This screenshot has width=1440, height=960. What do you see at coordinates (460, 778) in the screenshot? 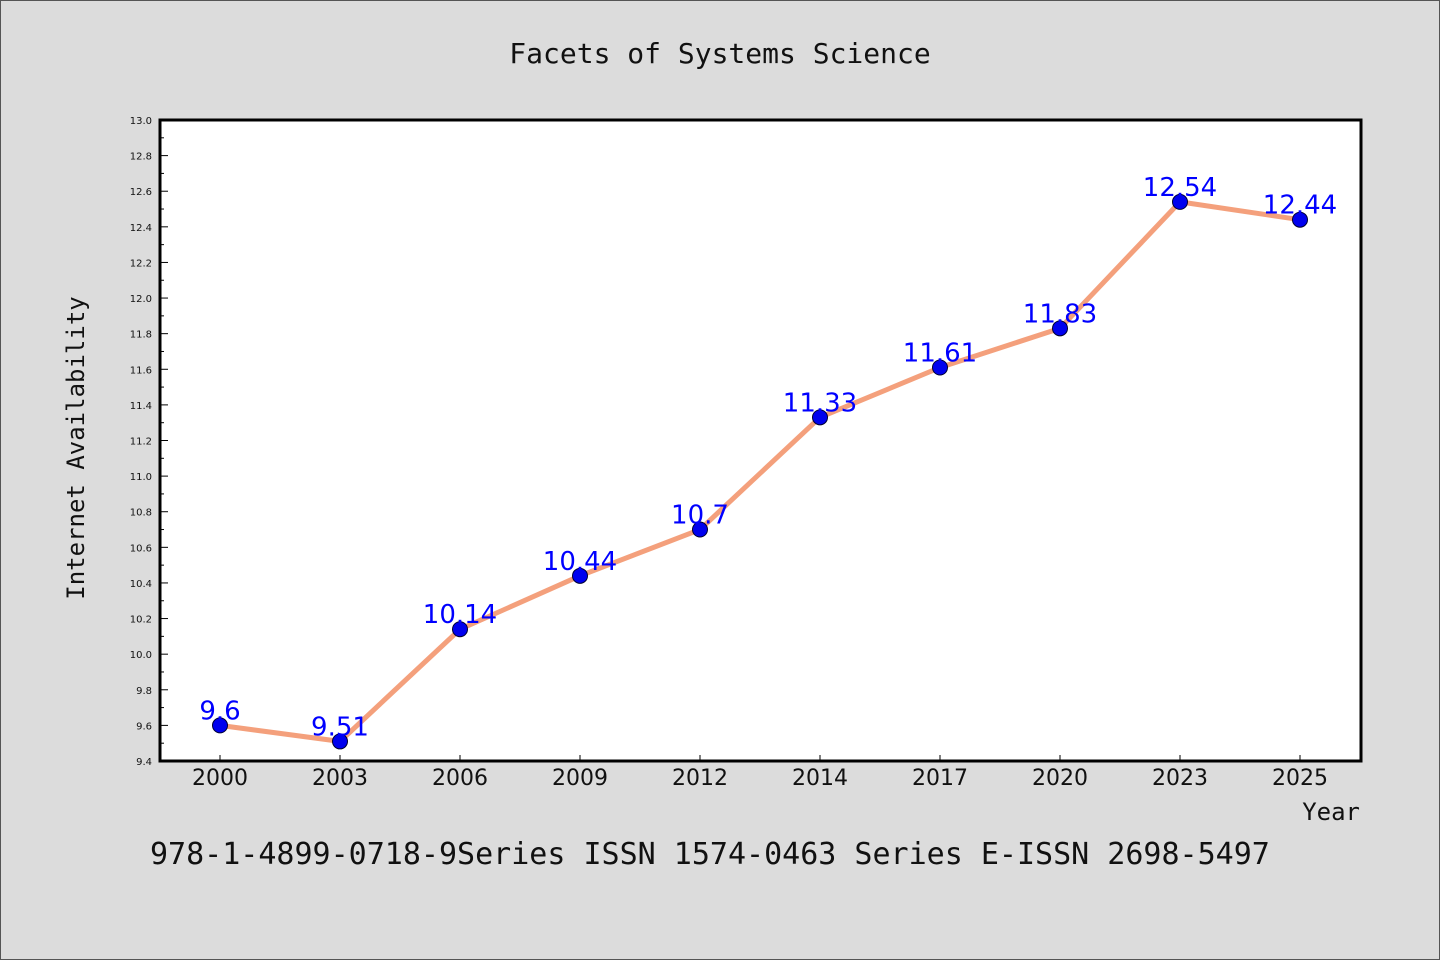
I see `x-tick-label: 2006` at bounding box center [460, 778].